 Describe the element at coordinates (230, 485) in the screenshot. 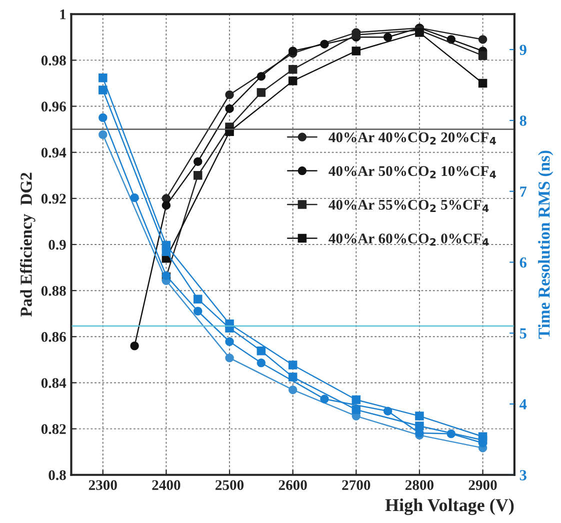

I see `x-tick-label: 2500` at that location.